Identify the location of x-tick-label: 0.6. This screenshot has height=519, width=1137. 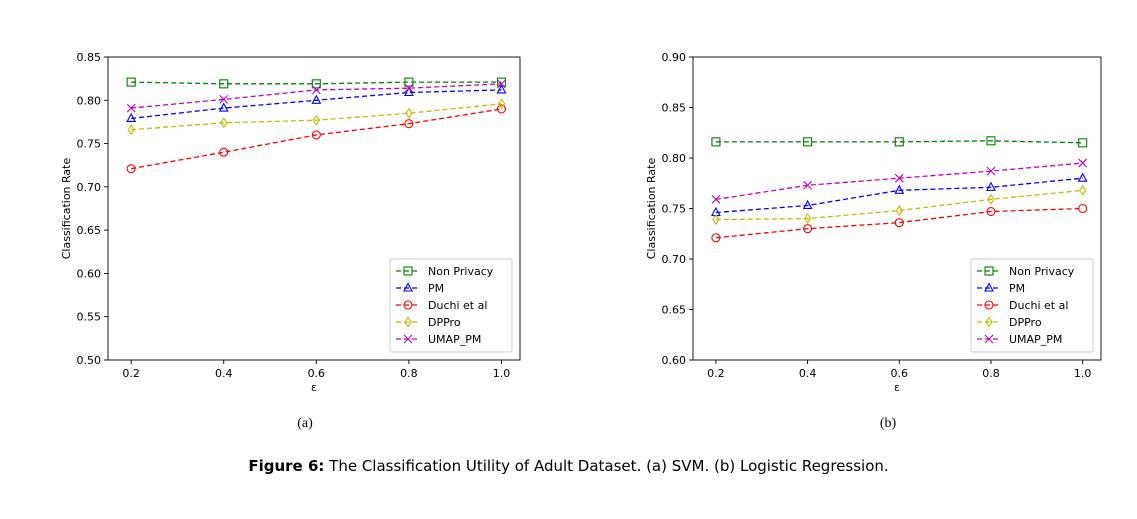
(900, 373).